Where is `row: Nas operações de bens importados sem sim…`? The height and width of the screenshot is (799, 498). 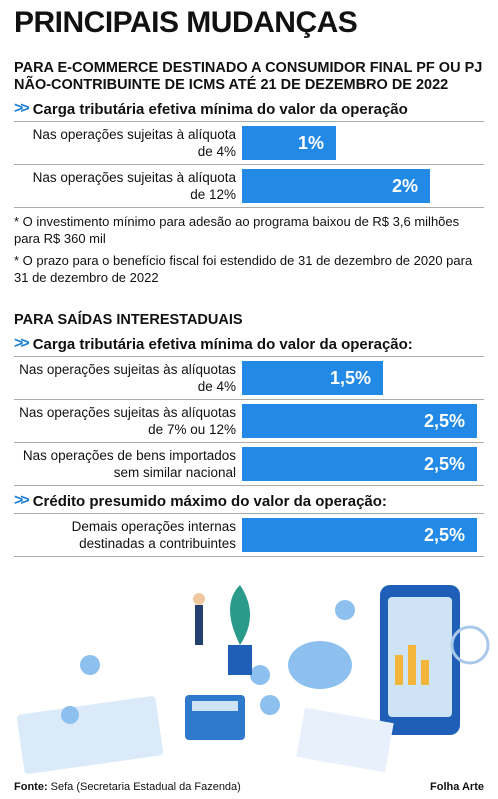 row: Nas operações de bens importados sem sim… is located at coordinates (249, 464).